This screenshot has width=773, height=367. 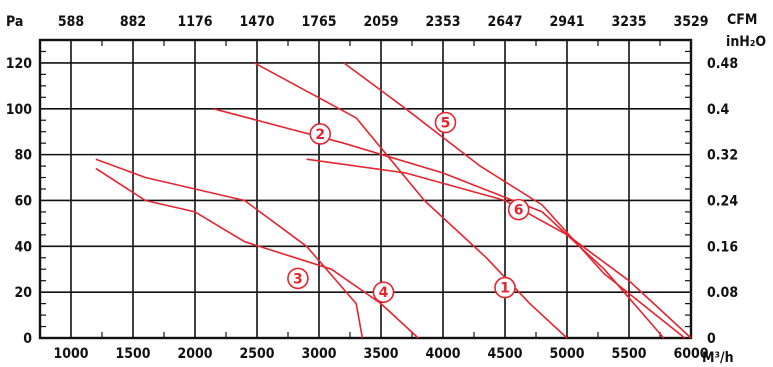 What do you see at coordinates (380, 354) in the screenshot?
I see `x-tick-bottom: 3500` at bounding box center [380, 354].